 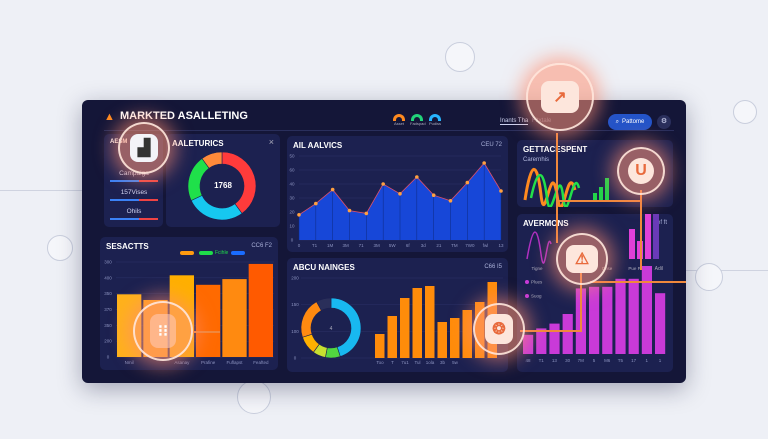 What do you see at coordinates (664, 122) in the screenshot?
I see `settings-icon: ⚙` at bounding box center [664, 122].